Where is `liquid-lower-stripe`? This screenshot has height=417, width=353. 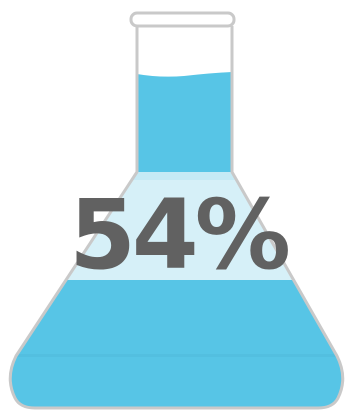 liquid-lower-stripe is located at coordinates (176, 355).